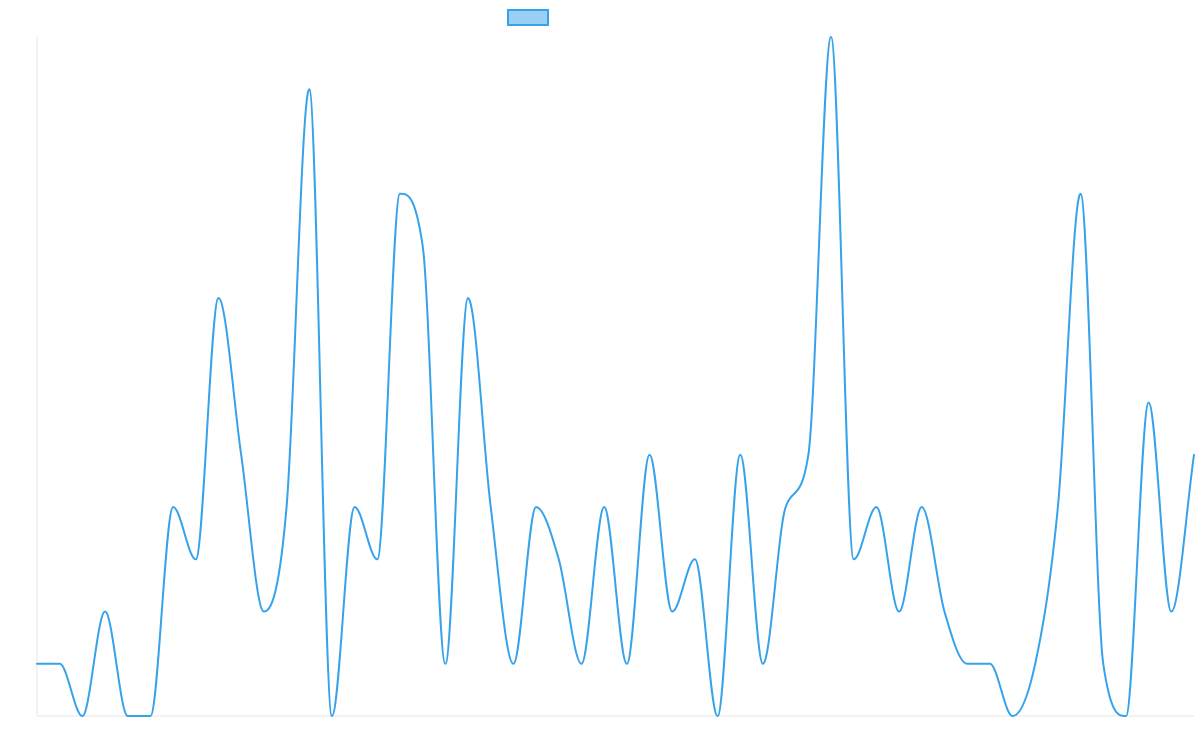 The width and height of the screenshot is (1200, 750). I want to click on legend-swatch, so click(528, 17).